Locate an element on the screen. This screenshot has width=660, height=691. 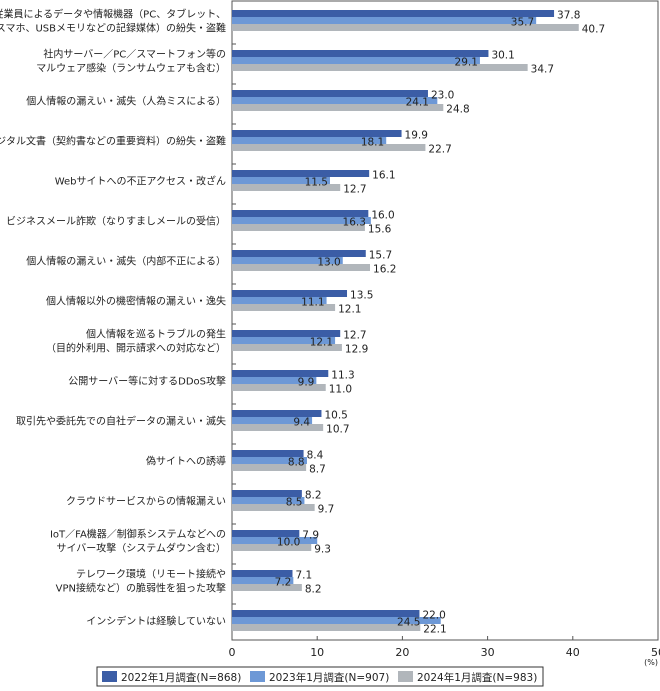
data-label: 10.7 is located at coordinates (337, 430).